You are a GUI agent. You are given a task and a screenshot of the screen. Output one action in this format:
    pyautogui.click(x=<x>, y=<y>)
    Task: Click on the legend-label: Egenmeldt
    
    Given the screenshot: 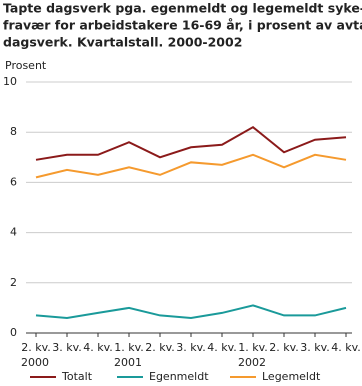 What is the action you would take?
    pyautogui.click(x=179, y=376)
    